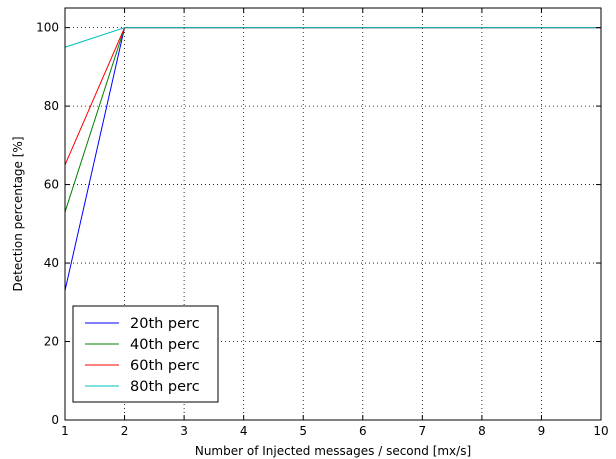 This screenshot has height=459, width=616. Describe the element at coordinates (65, 431) in the screenshot. I see `x-tick-label: 1` at that location.